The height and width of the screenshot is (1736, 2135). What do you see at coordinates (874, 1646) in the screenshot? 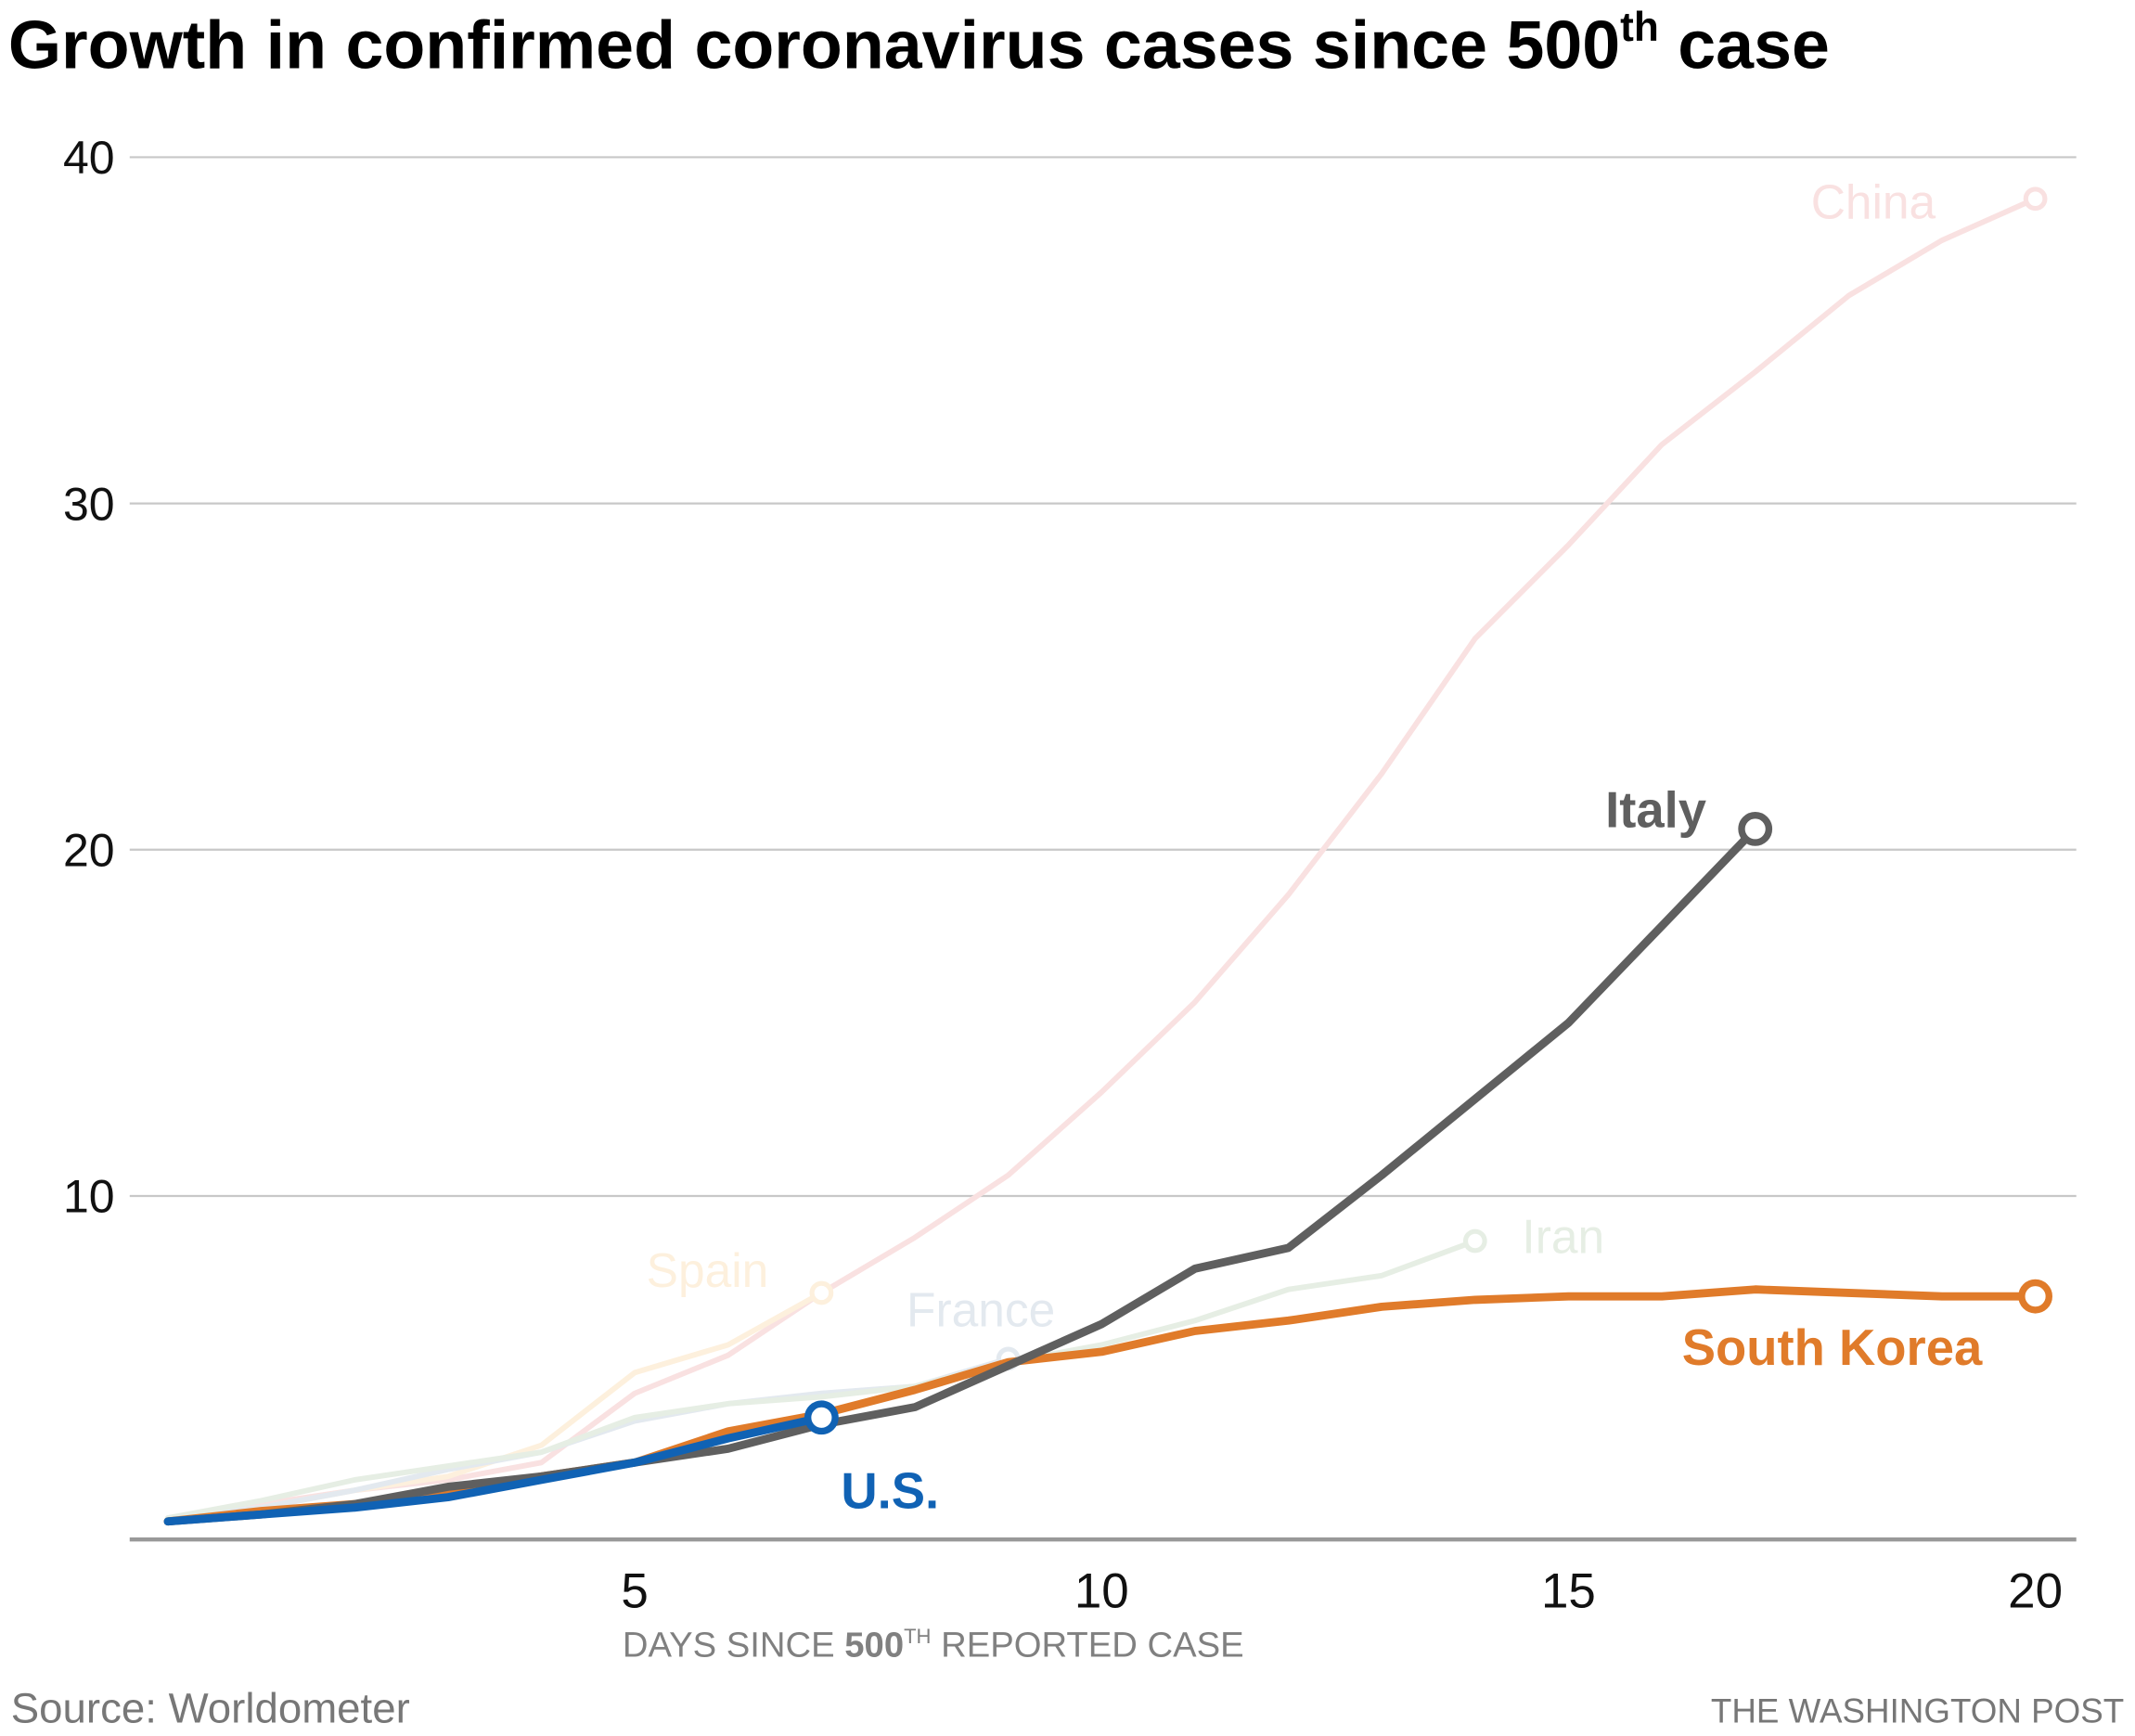
I see `x-axis-label-number: 500` at bounding box center [874, 1646].